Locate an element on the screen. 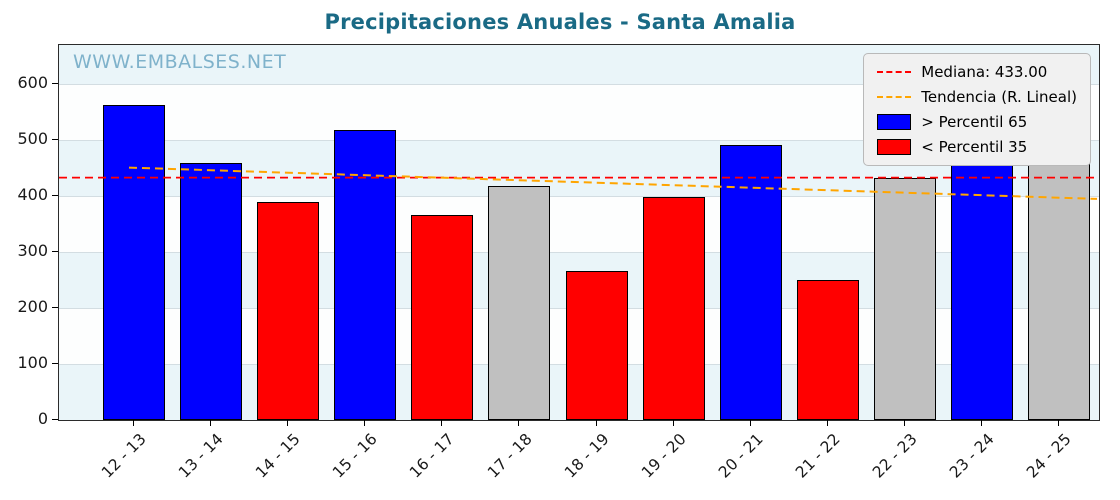  x-tick-label: 18 - 19 is located at coordinates (586, 456).